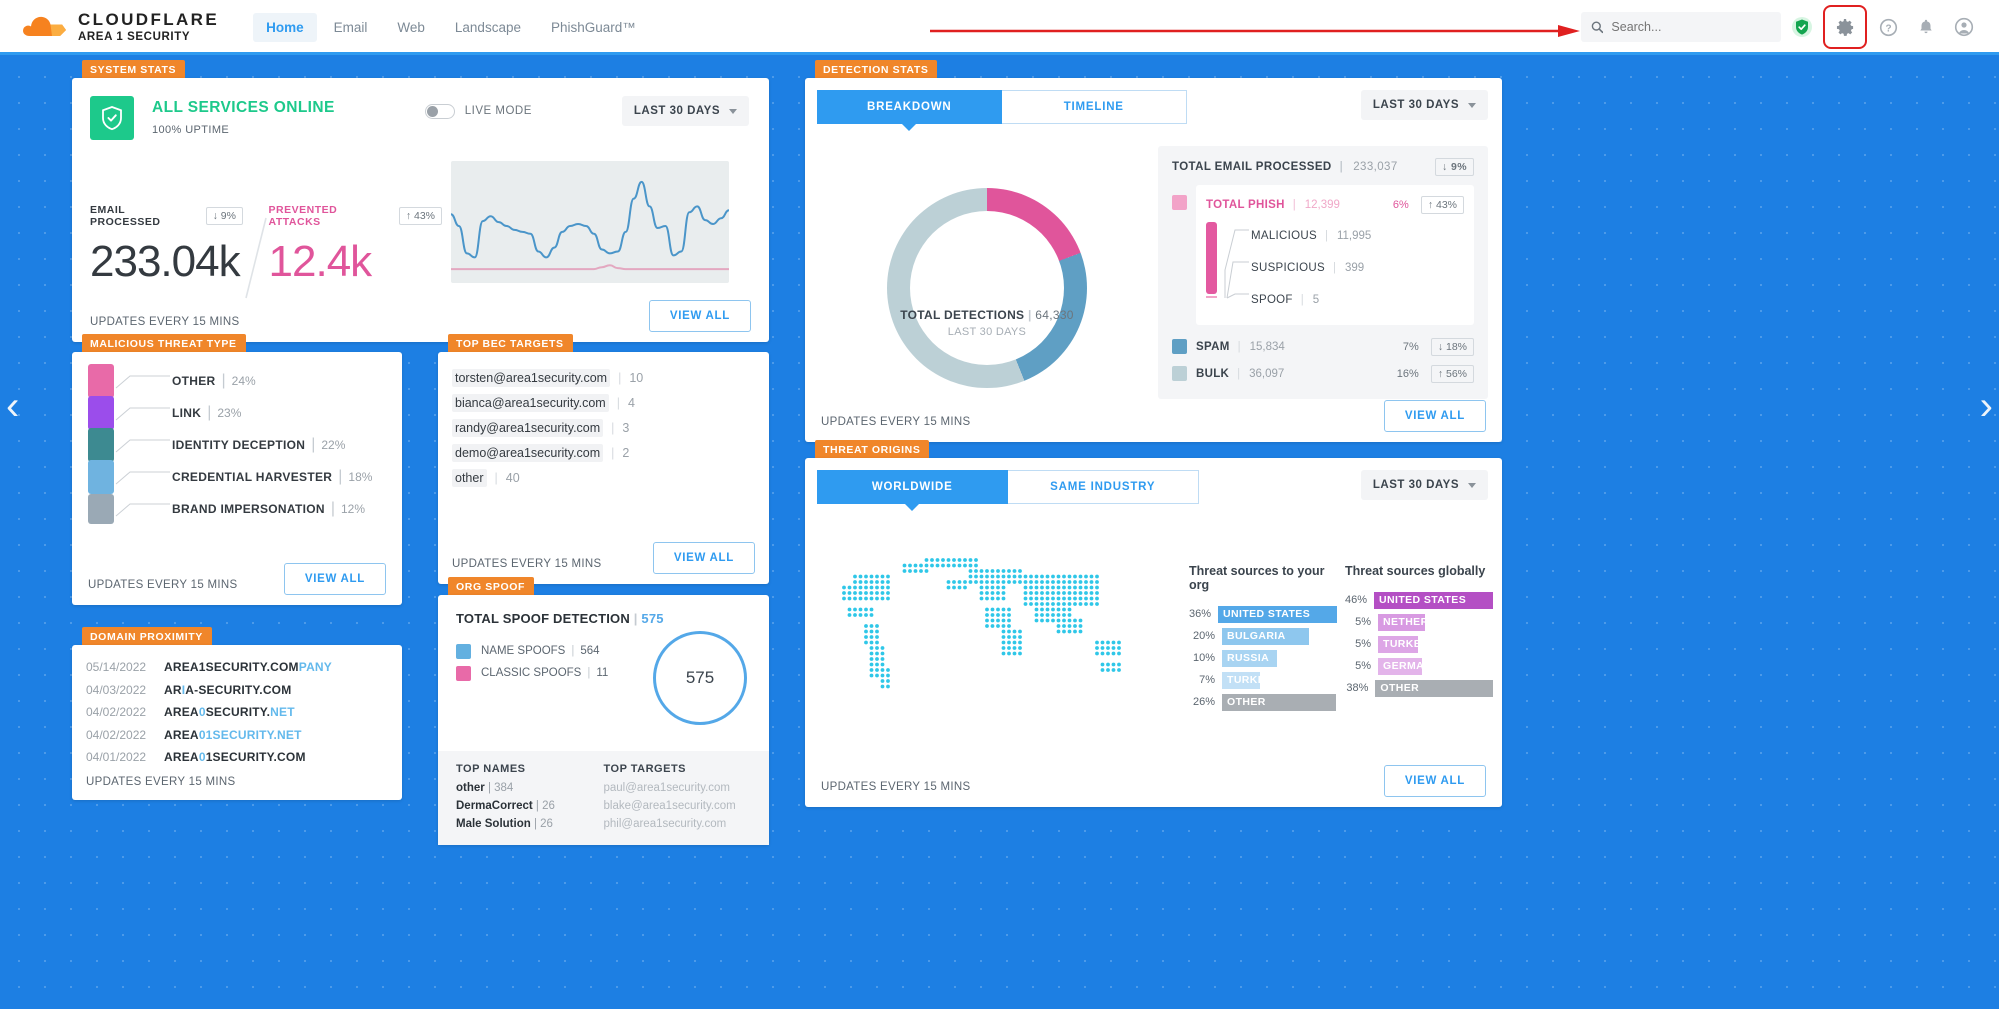 The height and width of the screenshot is (1009, 1999). Describe the element at coordinates (1986, 406) in the screenshot. I see `carousel-next-arrow: ›` at that location.